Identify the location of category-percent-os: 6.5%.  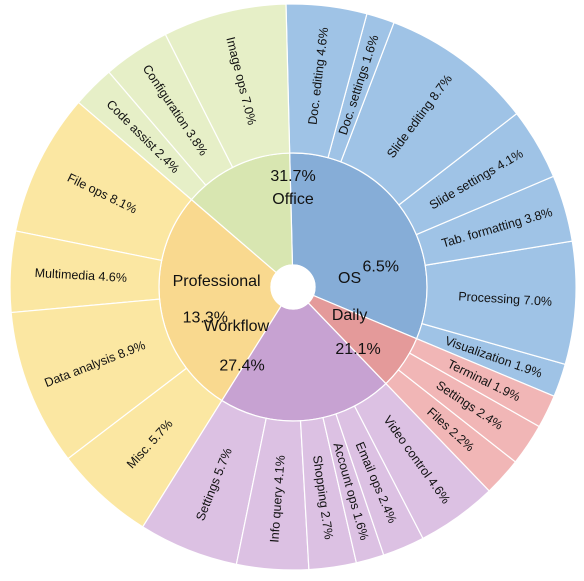
(380, 267).